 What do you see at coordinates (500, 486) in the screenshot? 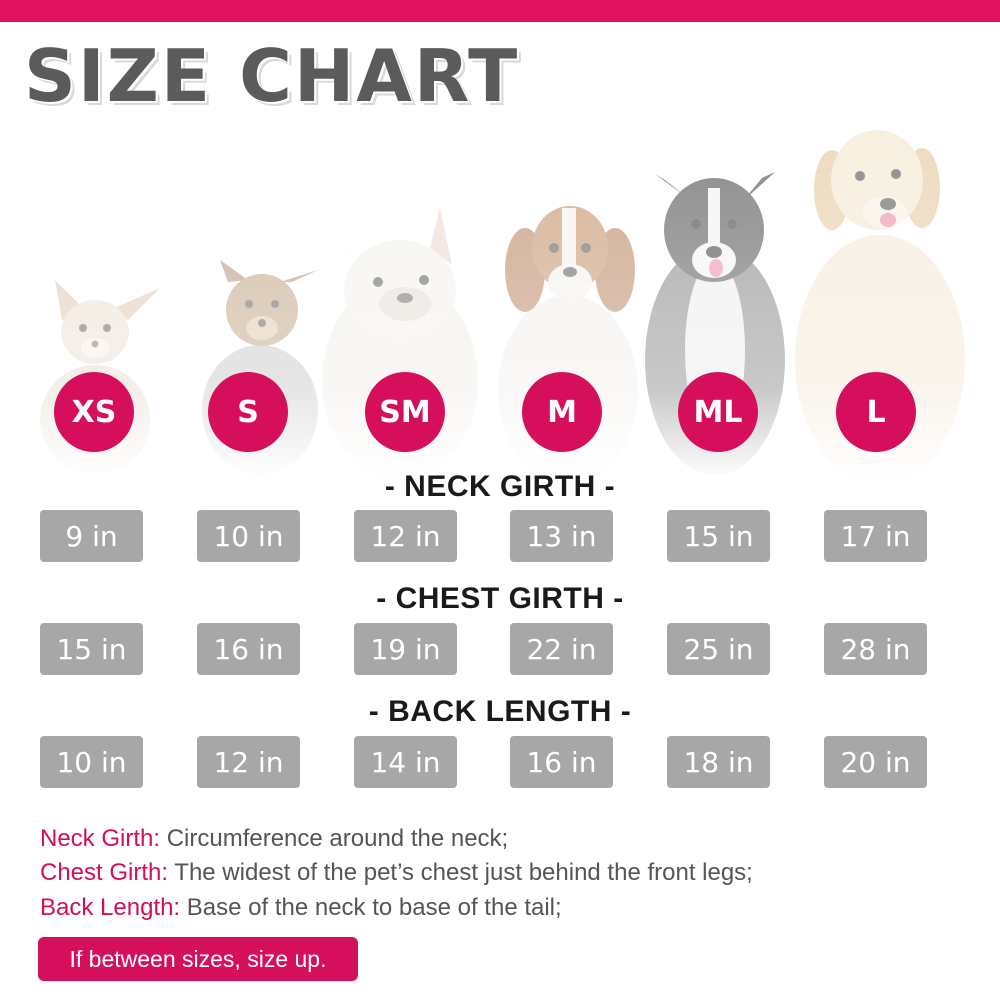
I see `neck-girth-heading: - NECK GIRTH -` at bounding box center [500, 486].